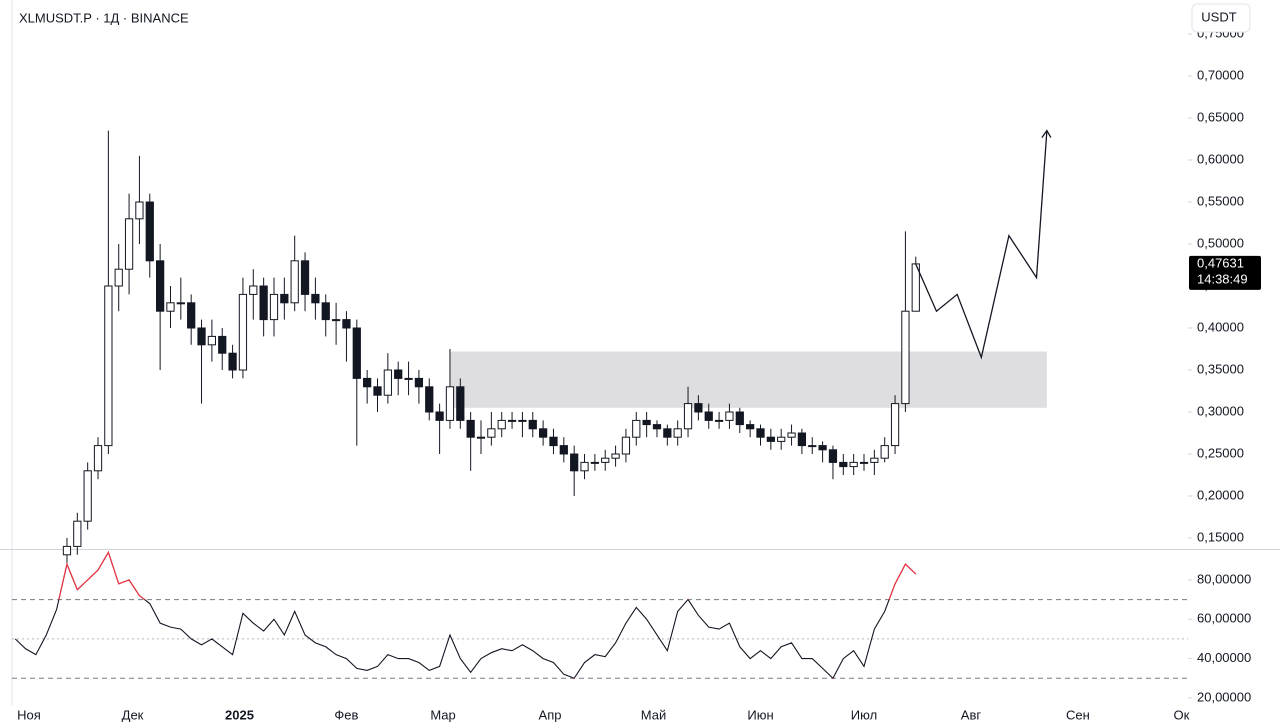 Image resolution: width=1280 pixels, height=728 pixels. What do you see at coordinates (1046, 133) in the screenshot?
I see `arrow-head` at bounding box center [1046, 133].